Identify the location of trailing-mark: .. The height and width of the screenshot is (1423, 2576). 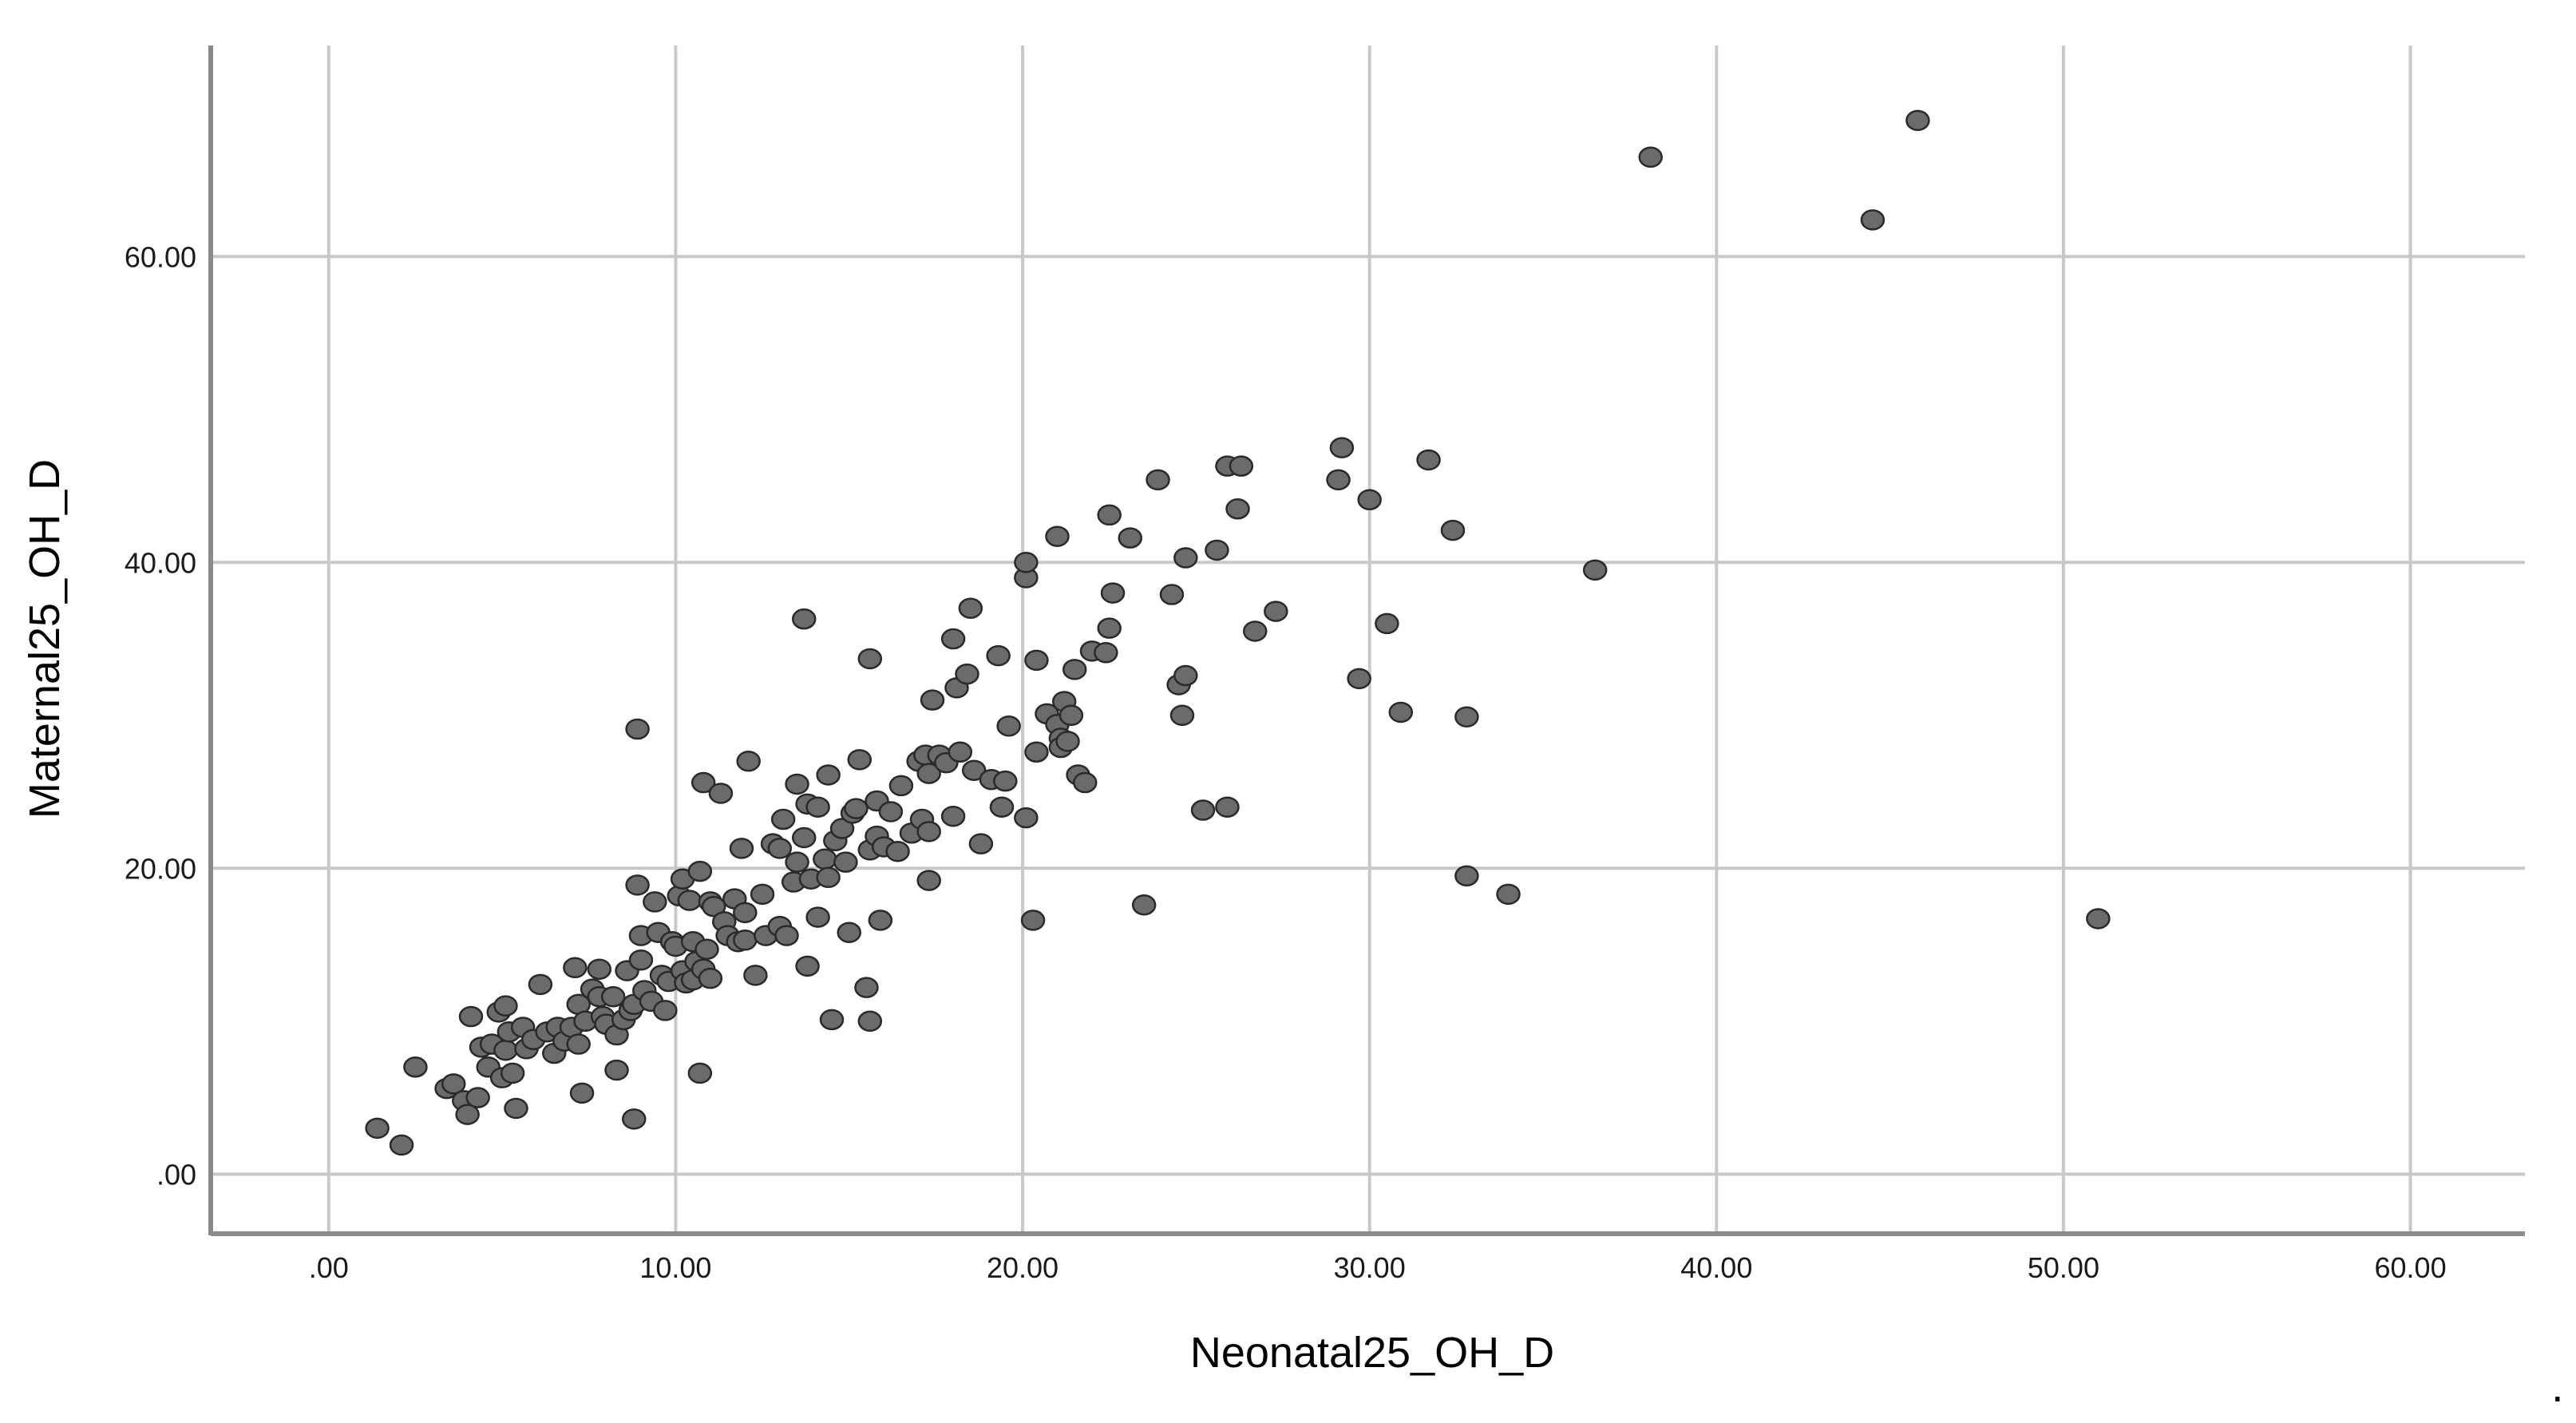
(2558, 1386).